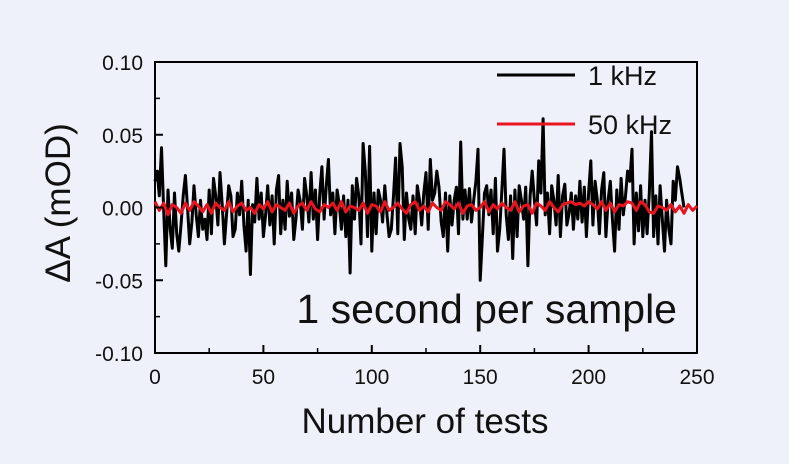  I want to click on legend-label-1khz: 1 kHz, so click(622, 76).